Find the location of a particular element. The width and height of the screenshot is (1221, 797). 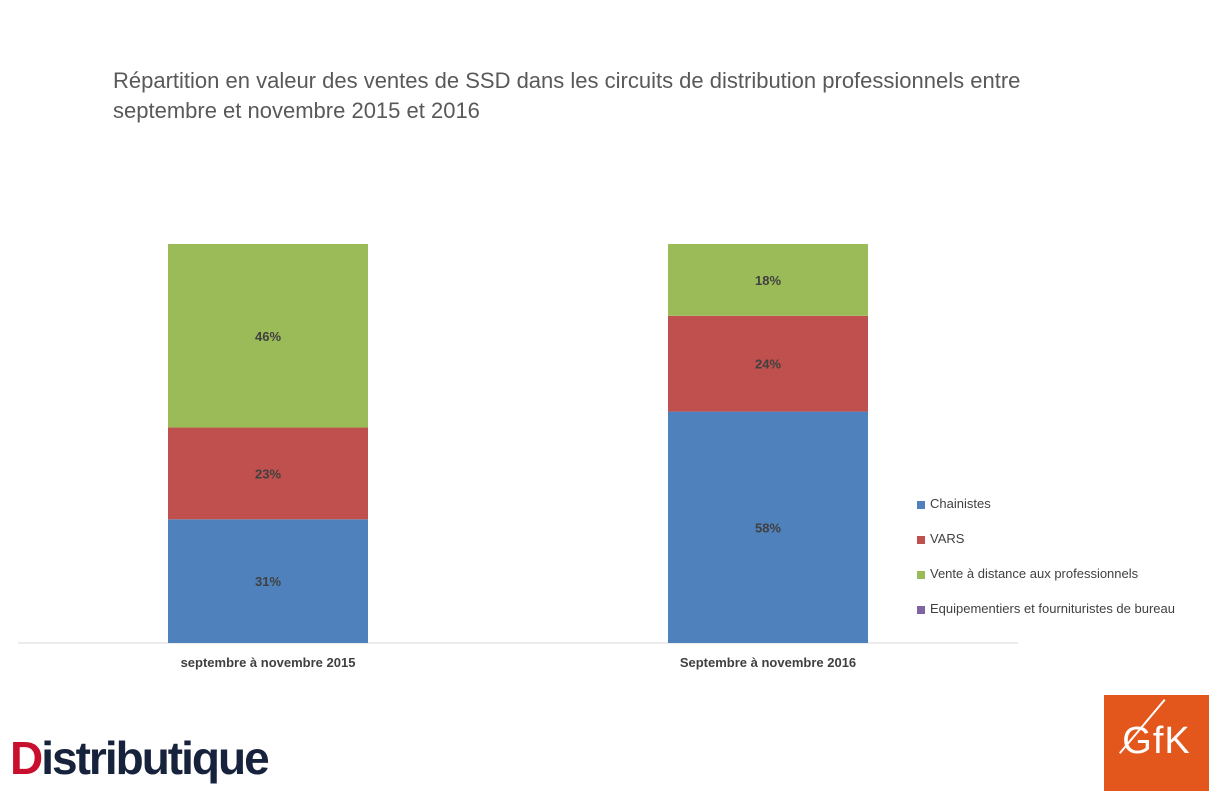

data-label-2-1: 58% is located at coordinates (768, 527).